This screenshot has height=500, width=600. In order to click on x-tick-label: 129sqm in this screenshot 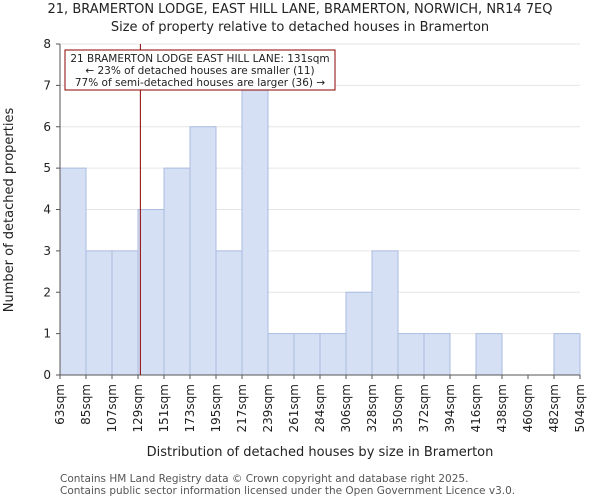, I will do `click(138, 408)`.